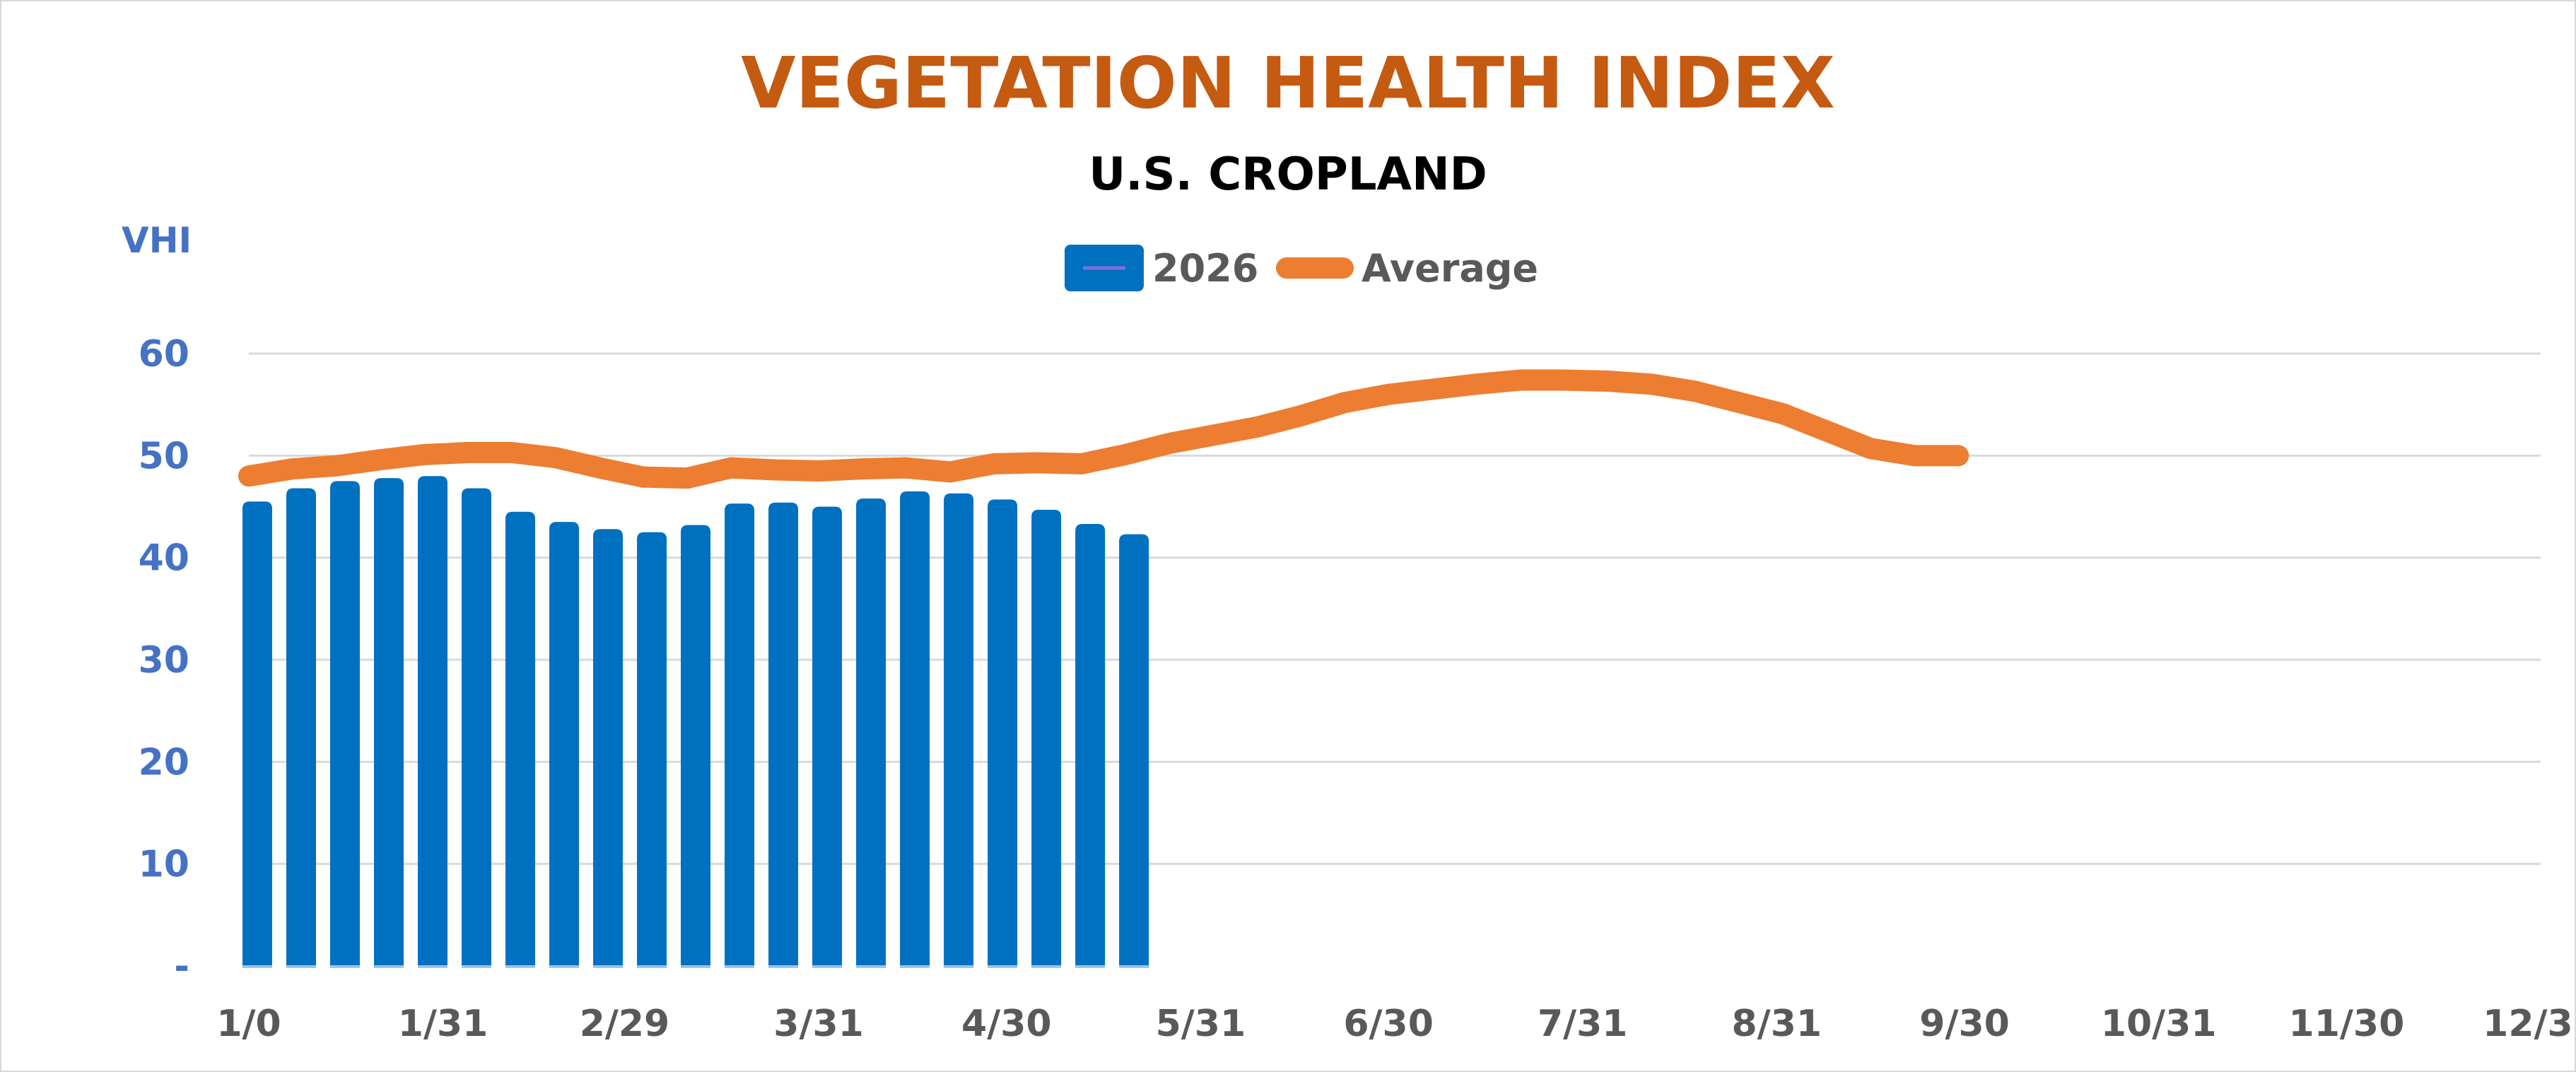 The image size is (2576, 1072). What do you see at coordinates (164, 762) in the screenshot?
I see `y-tick-label: 20` at bounding box center [164, 762].